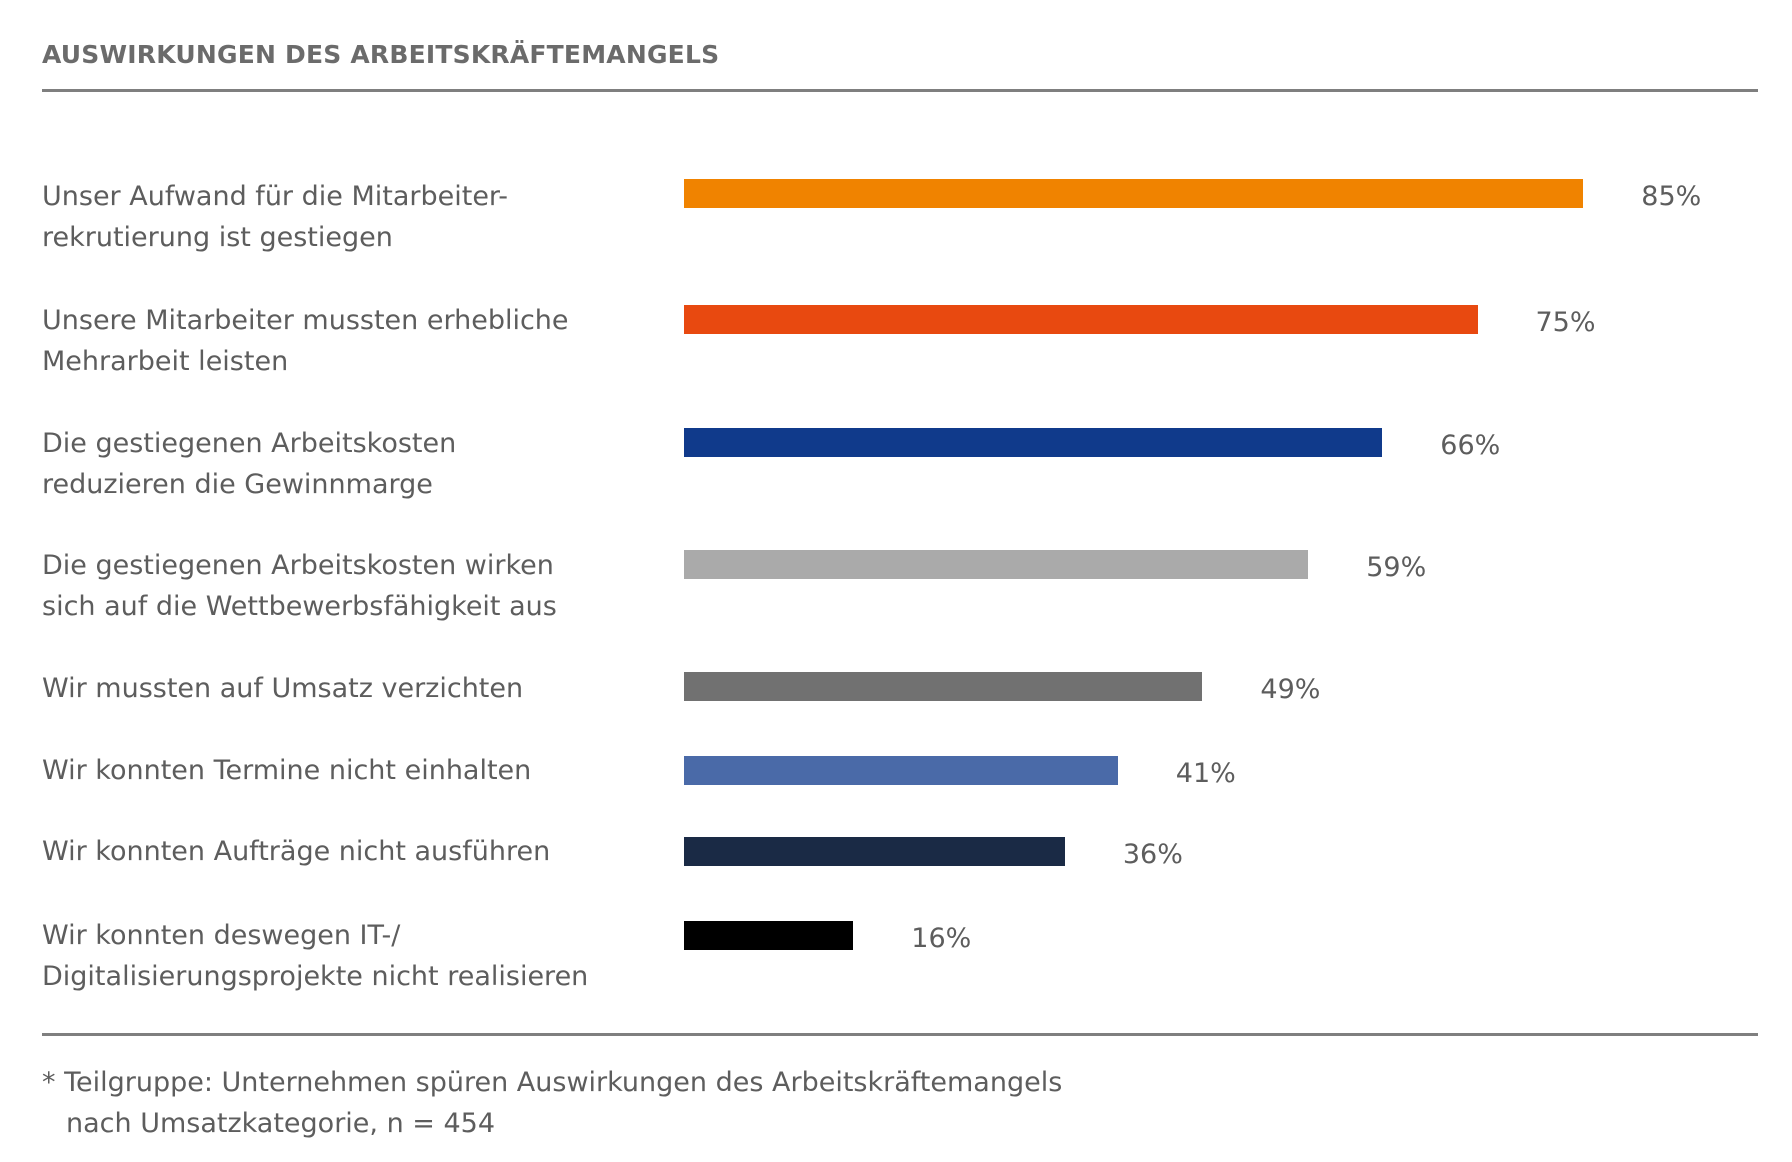 This screenshot has height=1162, width=1792. Describe the element at coordinates (900, 90) in the screenshot. I see `top-divider` at that location.